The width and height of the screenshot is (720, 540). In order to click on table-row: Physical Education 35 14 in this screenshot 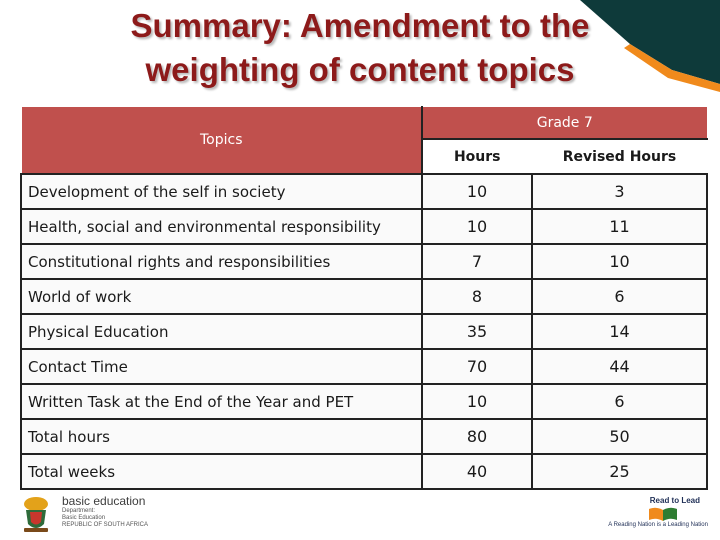, I will do `click(364, 331)`.